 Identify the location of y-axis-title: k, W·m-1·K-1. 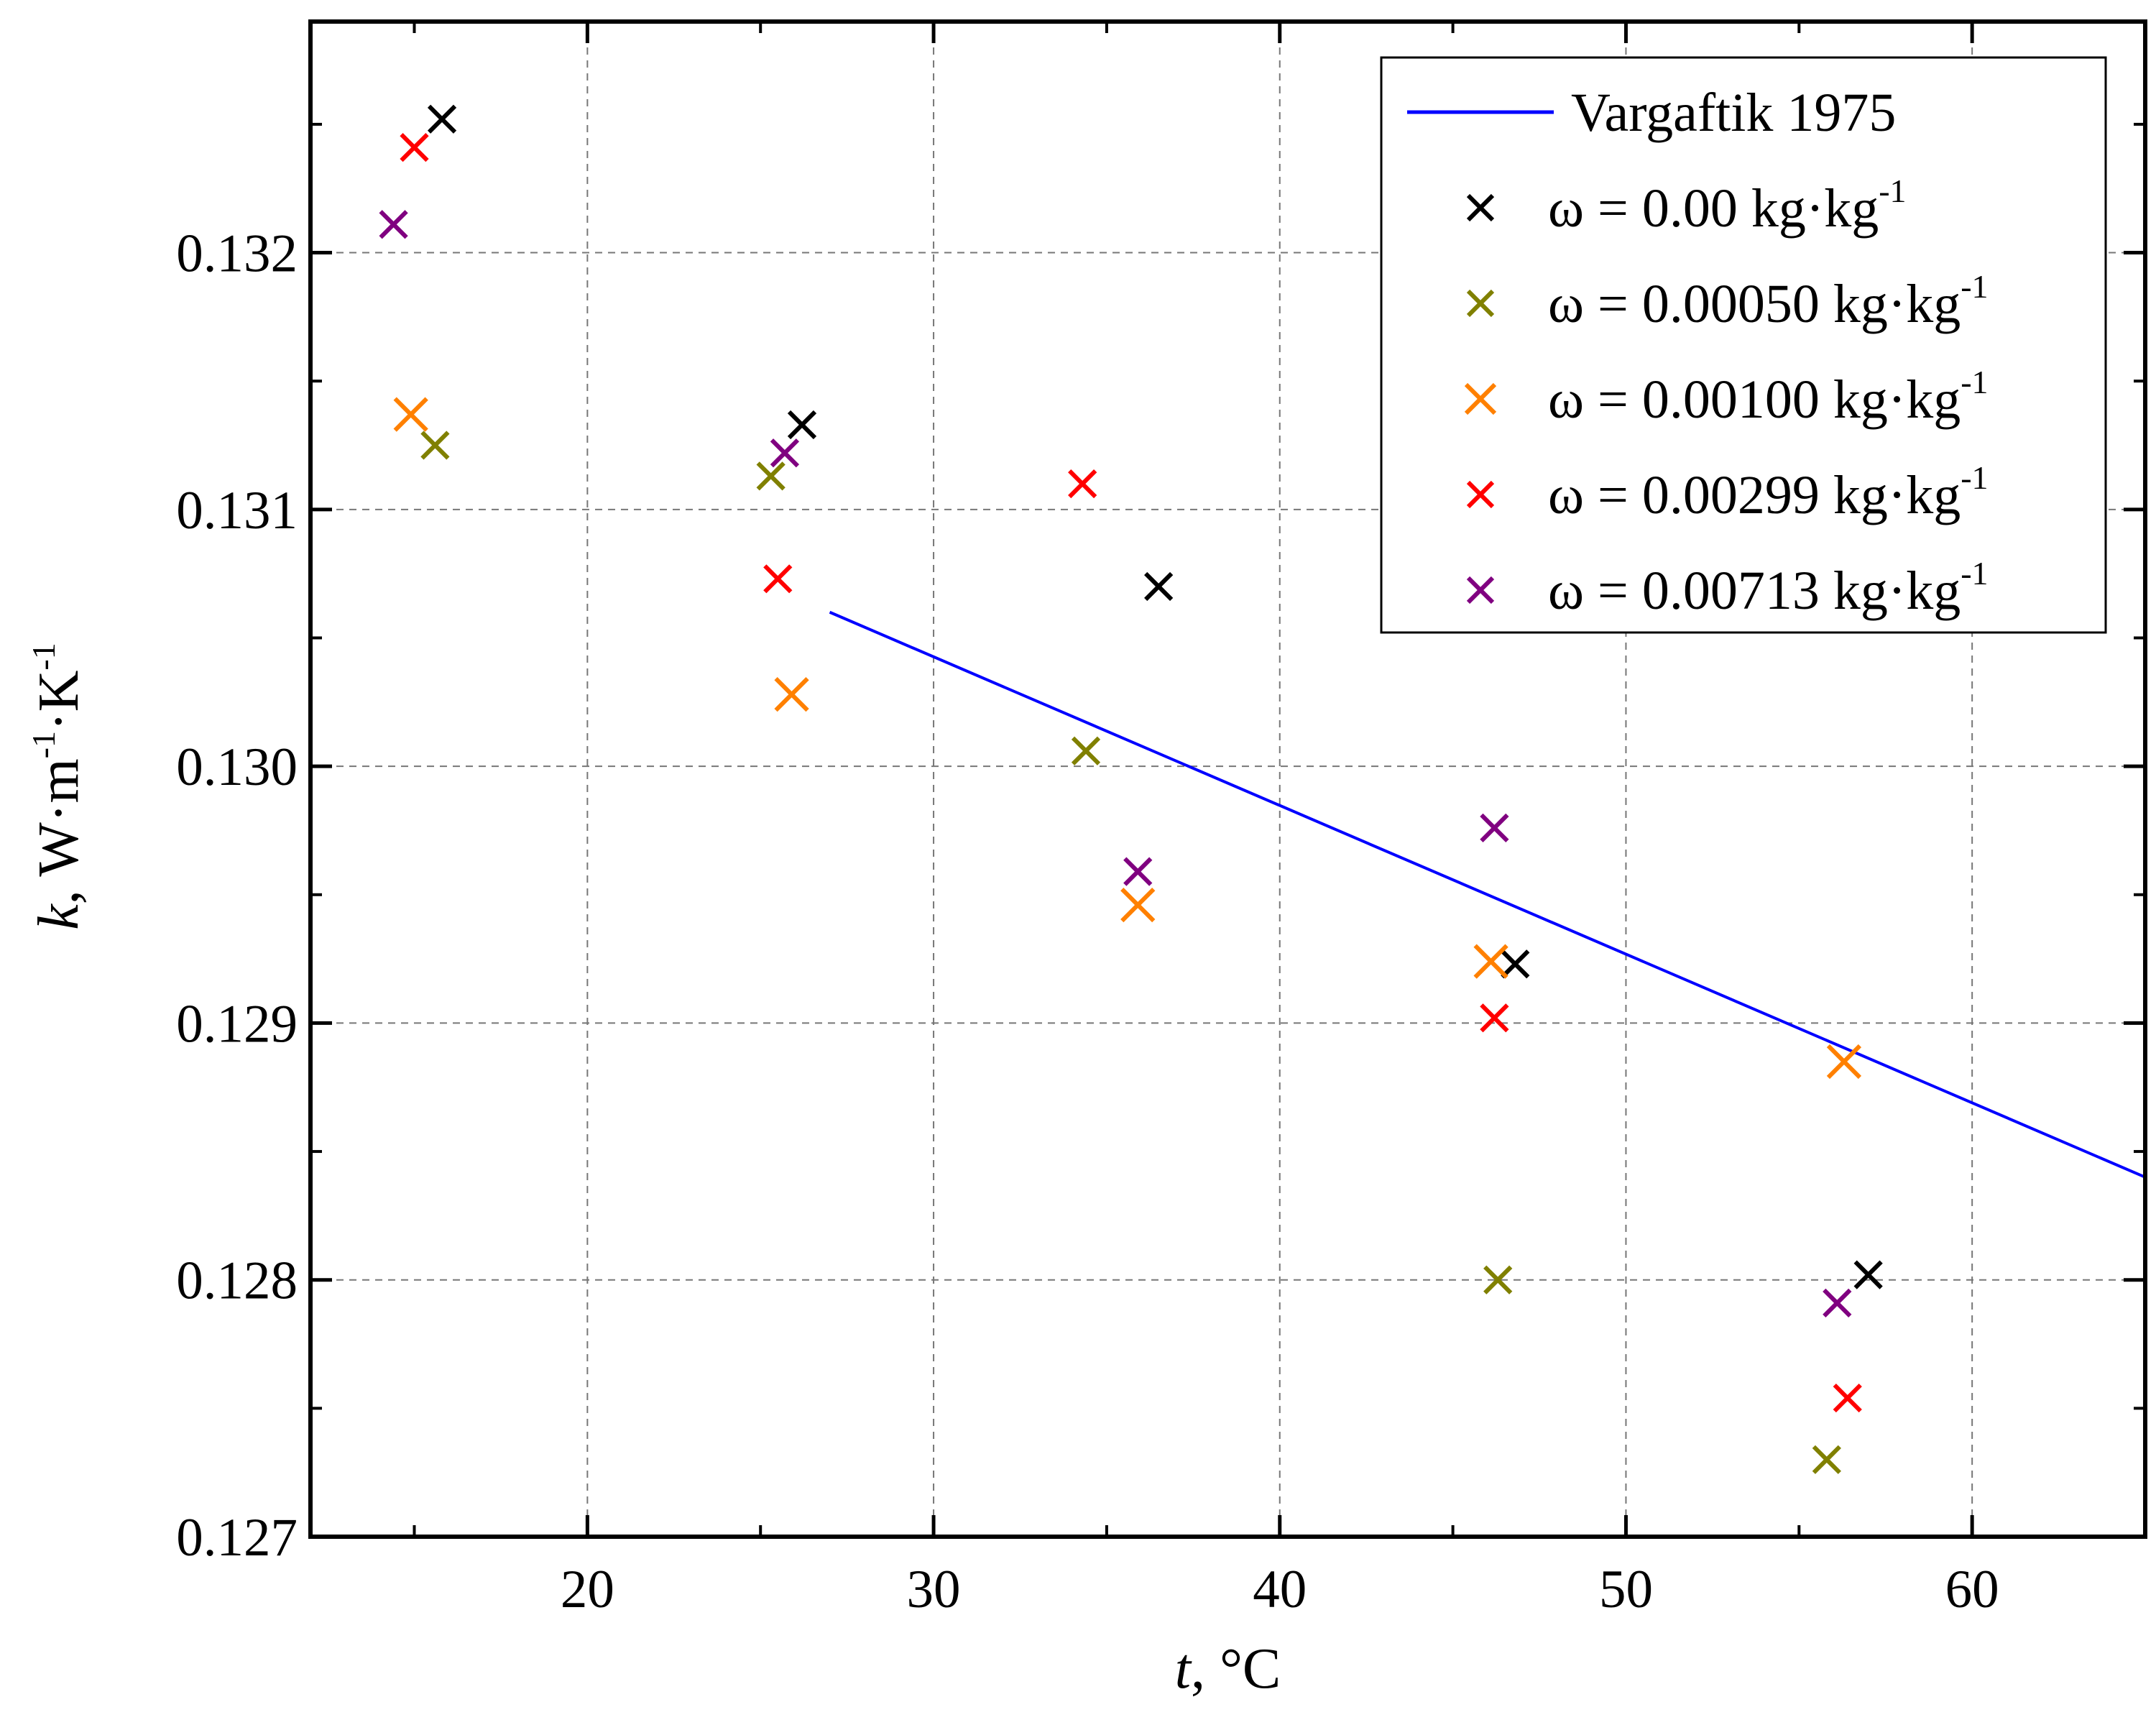
(58, 786).